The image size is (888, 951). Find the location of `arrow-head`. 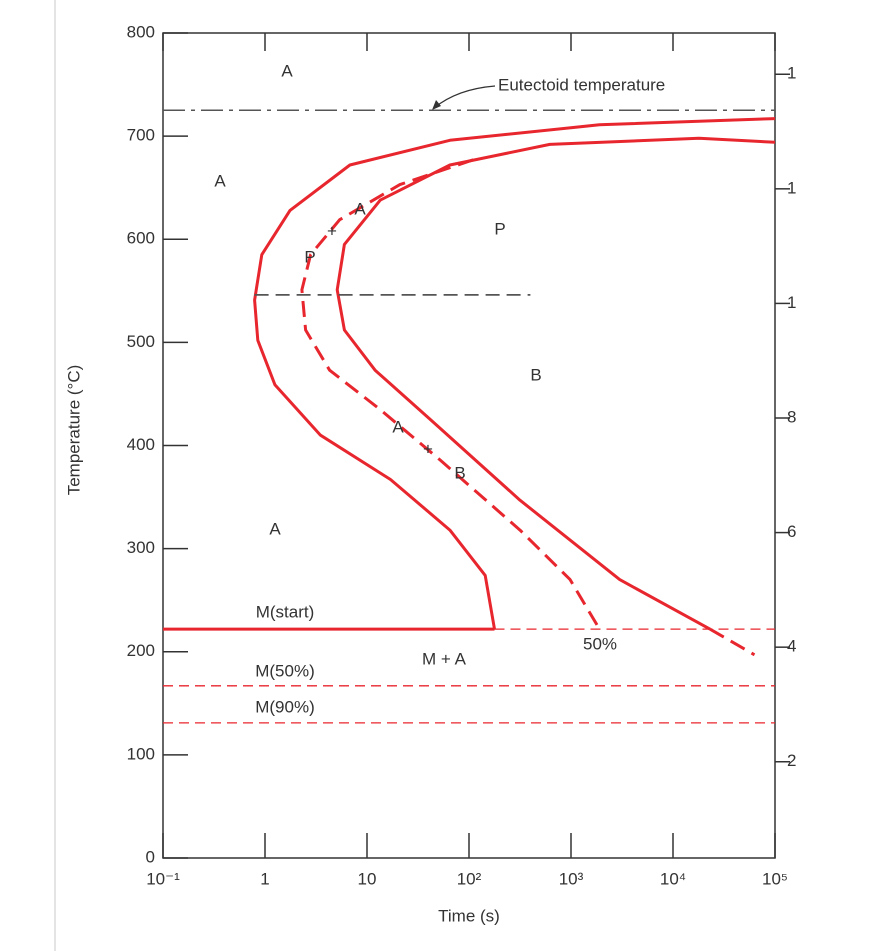

arrow-head is located at coordinates (436, 105).